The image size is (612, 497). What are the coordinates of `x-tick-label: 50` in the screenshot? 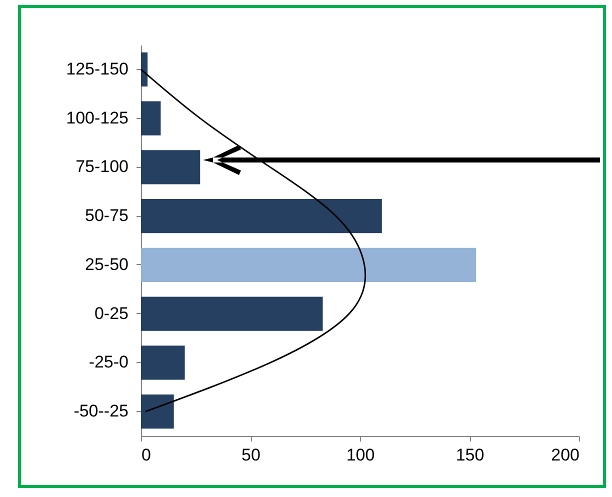 It's located at (251, 455).